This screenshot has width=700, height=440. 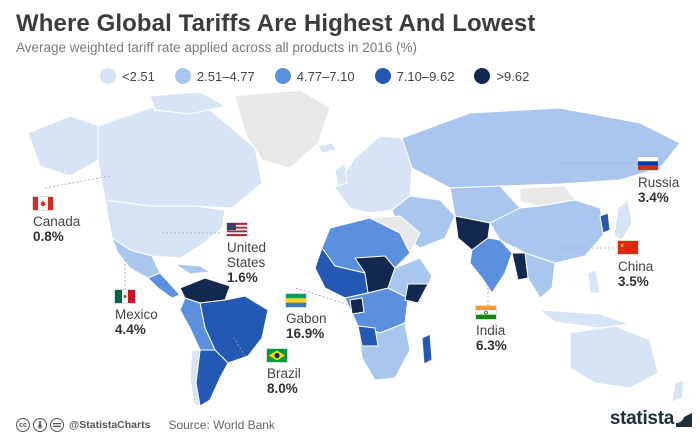 I want to click on new-zealand-region, so click(x=678, y=391).